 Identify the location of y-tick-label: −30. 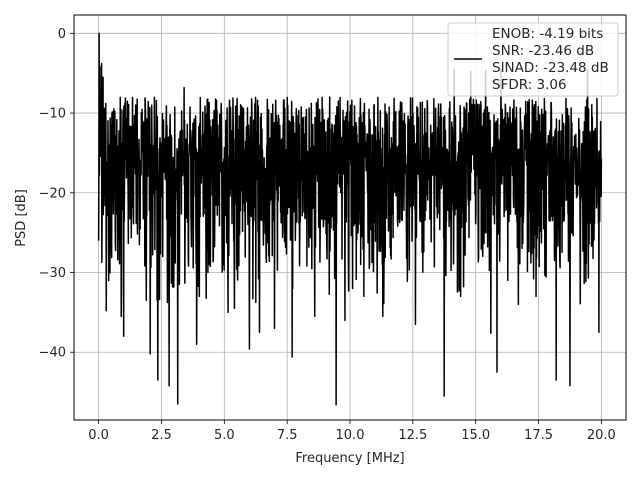
(52, 273).